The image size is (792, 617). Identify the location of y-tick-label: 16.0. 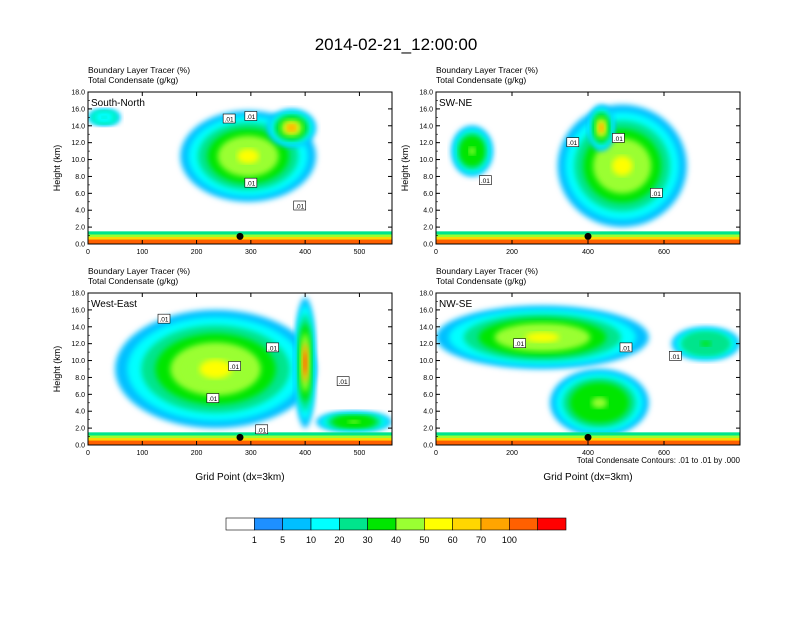
(78, 109).